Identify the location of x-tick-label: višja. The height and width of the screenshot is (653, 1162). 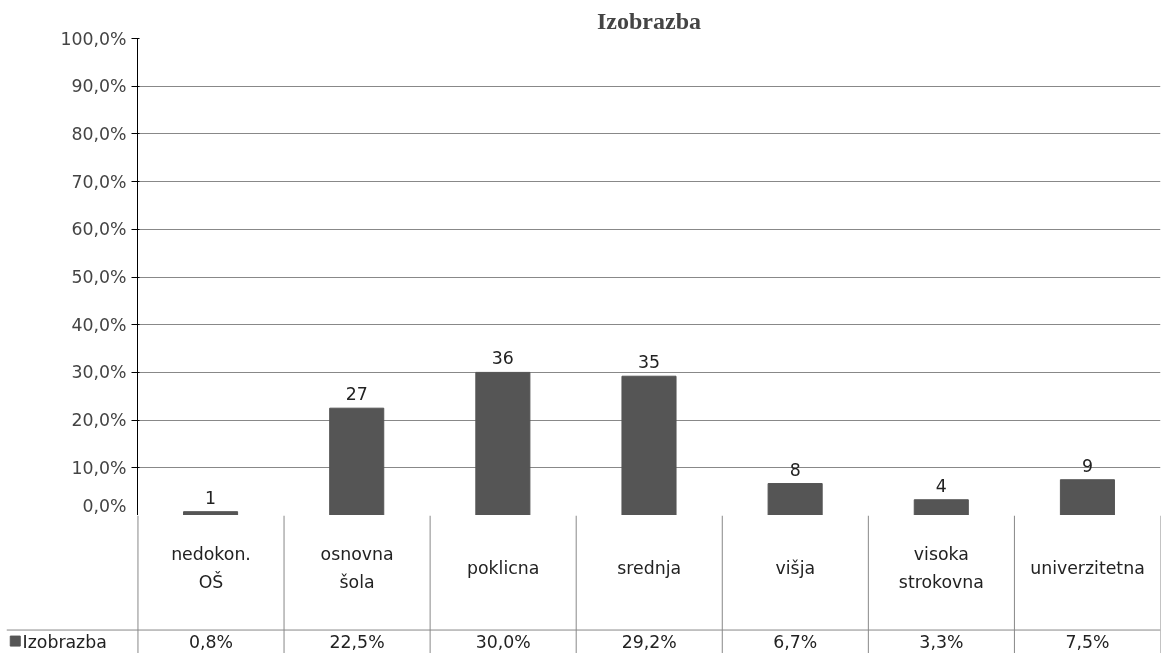
(795, 567).